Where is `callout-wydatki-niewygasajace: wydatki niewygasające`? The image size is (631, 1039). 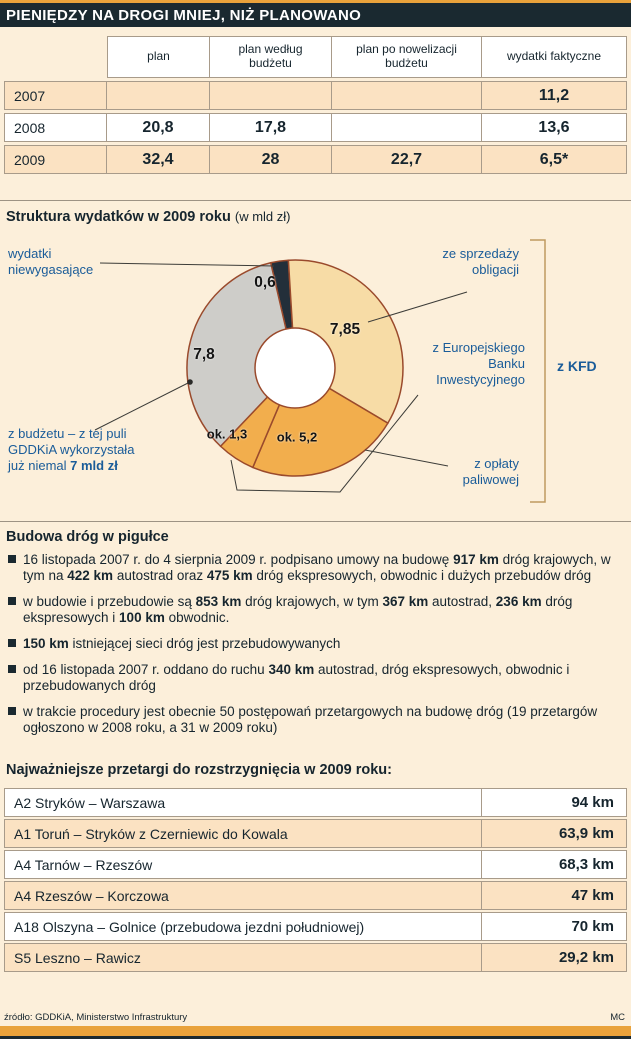 callout-wydatki-niewygasajace: wydatki niewygasające is located at coordinates (51, 261).